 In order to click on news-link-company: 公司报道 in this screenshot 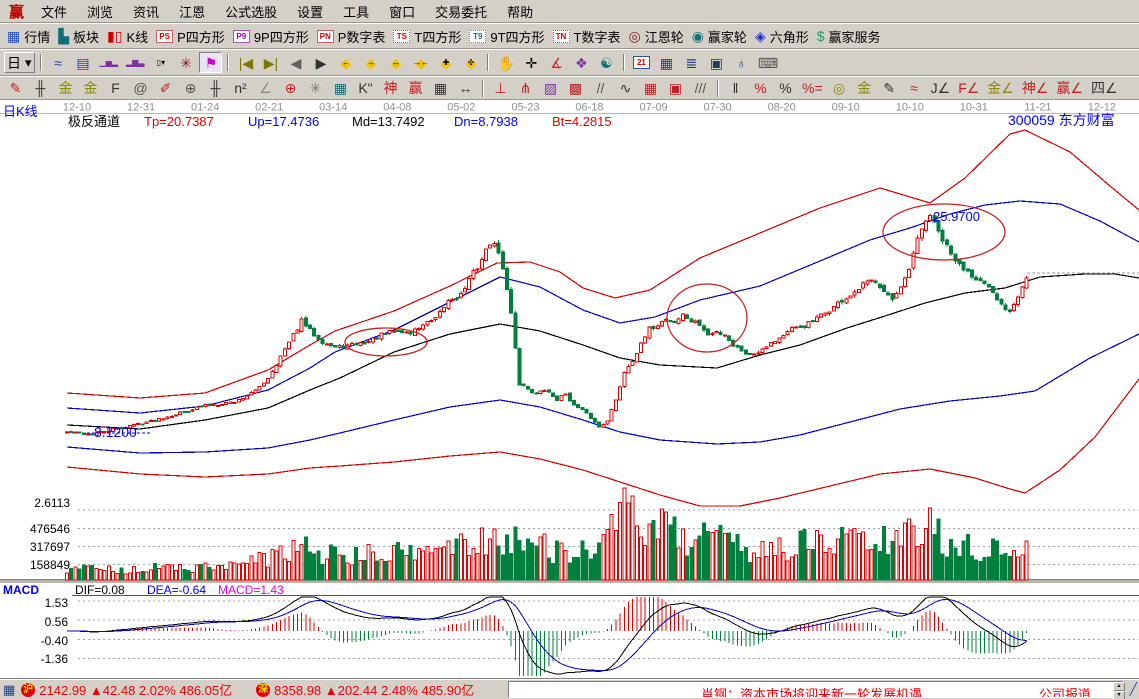, I will do `click(1065, 692)`.